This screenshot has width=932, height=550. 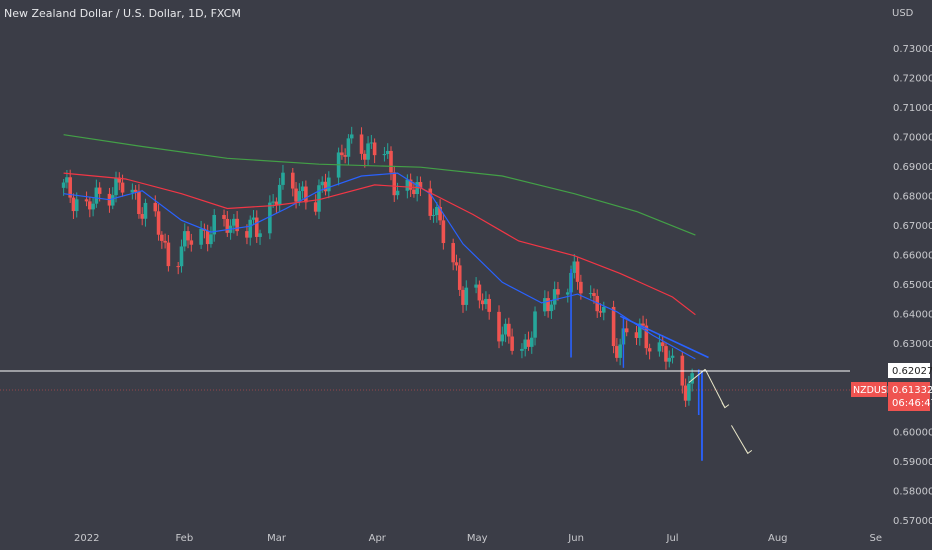 I want to click on x-axis: 2022 Feb Mar Apr May Jun Jul Aug Se, so click(x=478, y=538).